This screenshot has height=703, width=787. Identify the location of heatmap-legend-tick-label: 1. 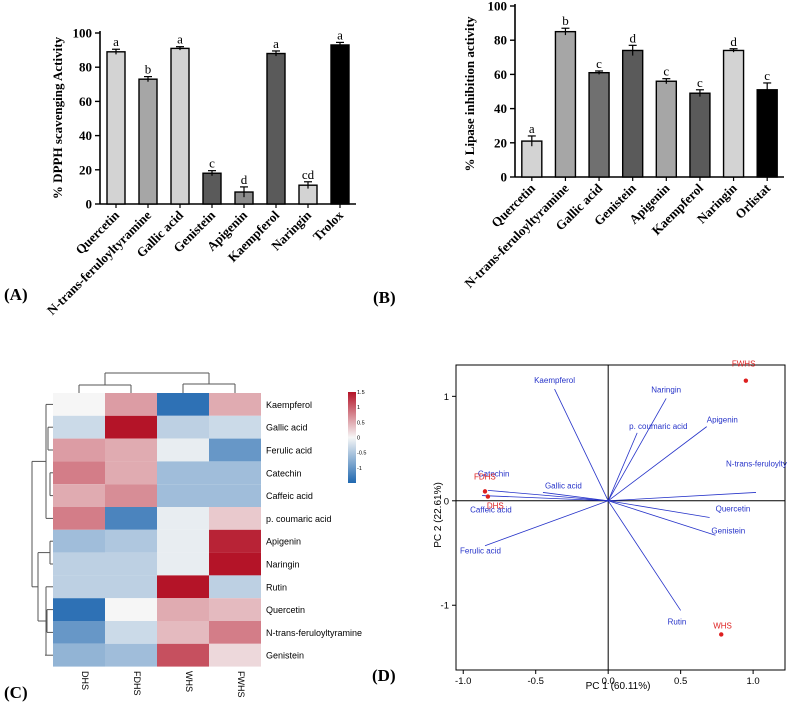
(358, 408).